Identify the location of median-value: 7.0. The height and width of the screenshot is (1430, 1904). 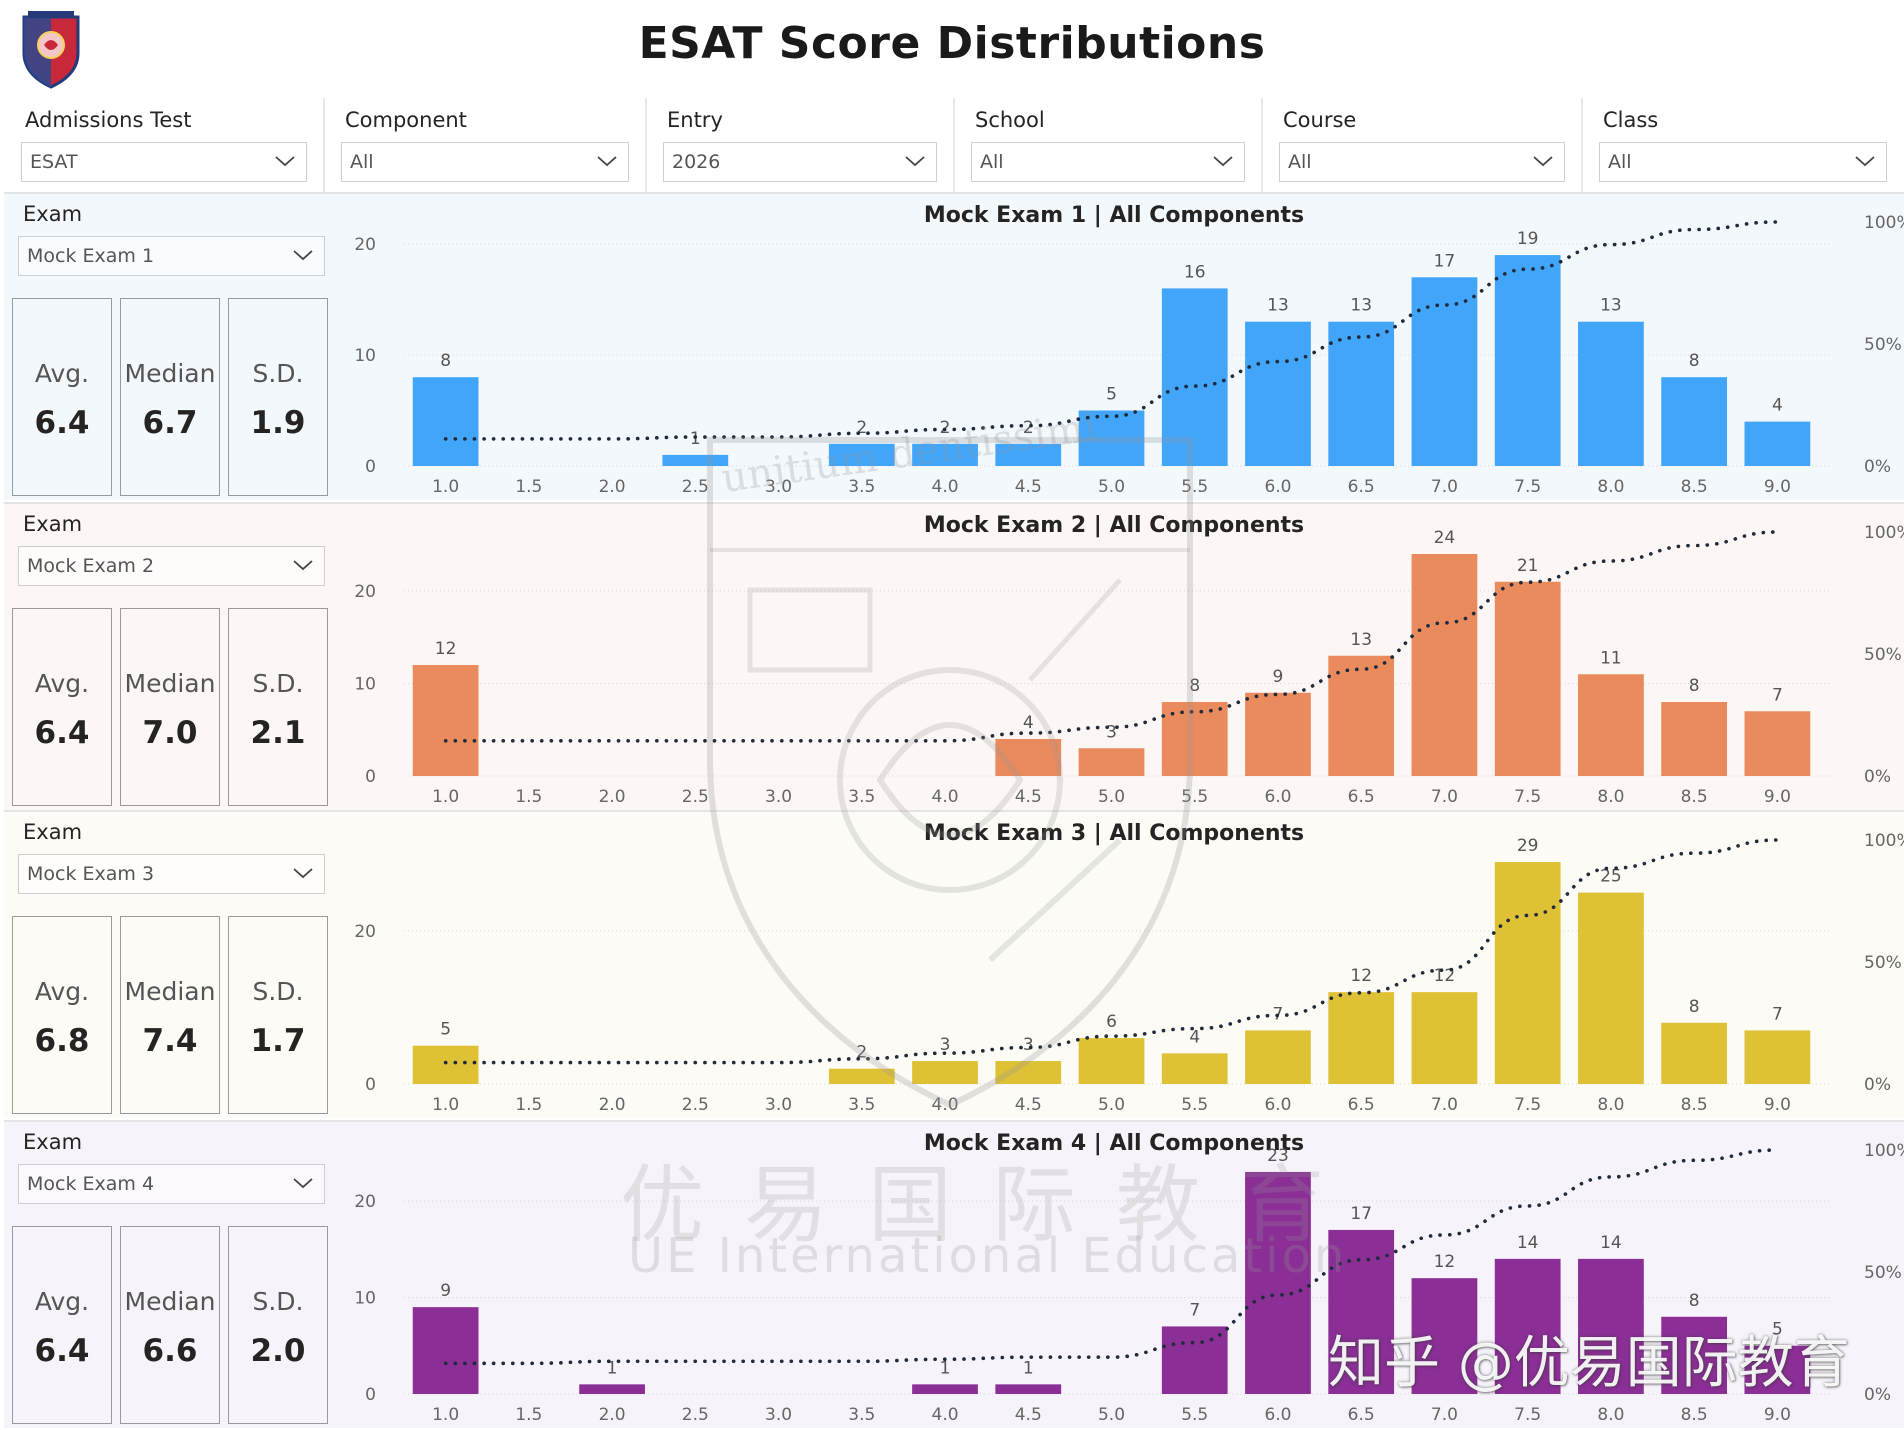
(170, 733).